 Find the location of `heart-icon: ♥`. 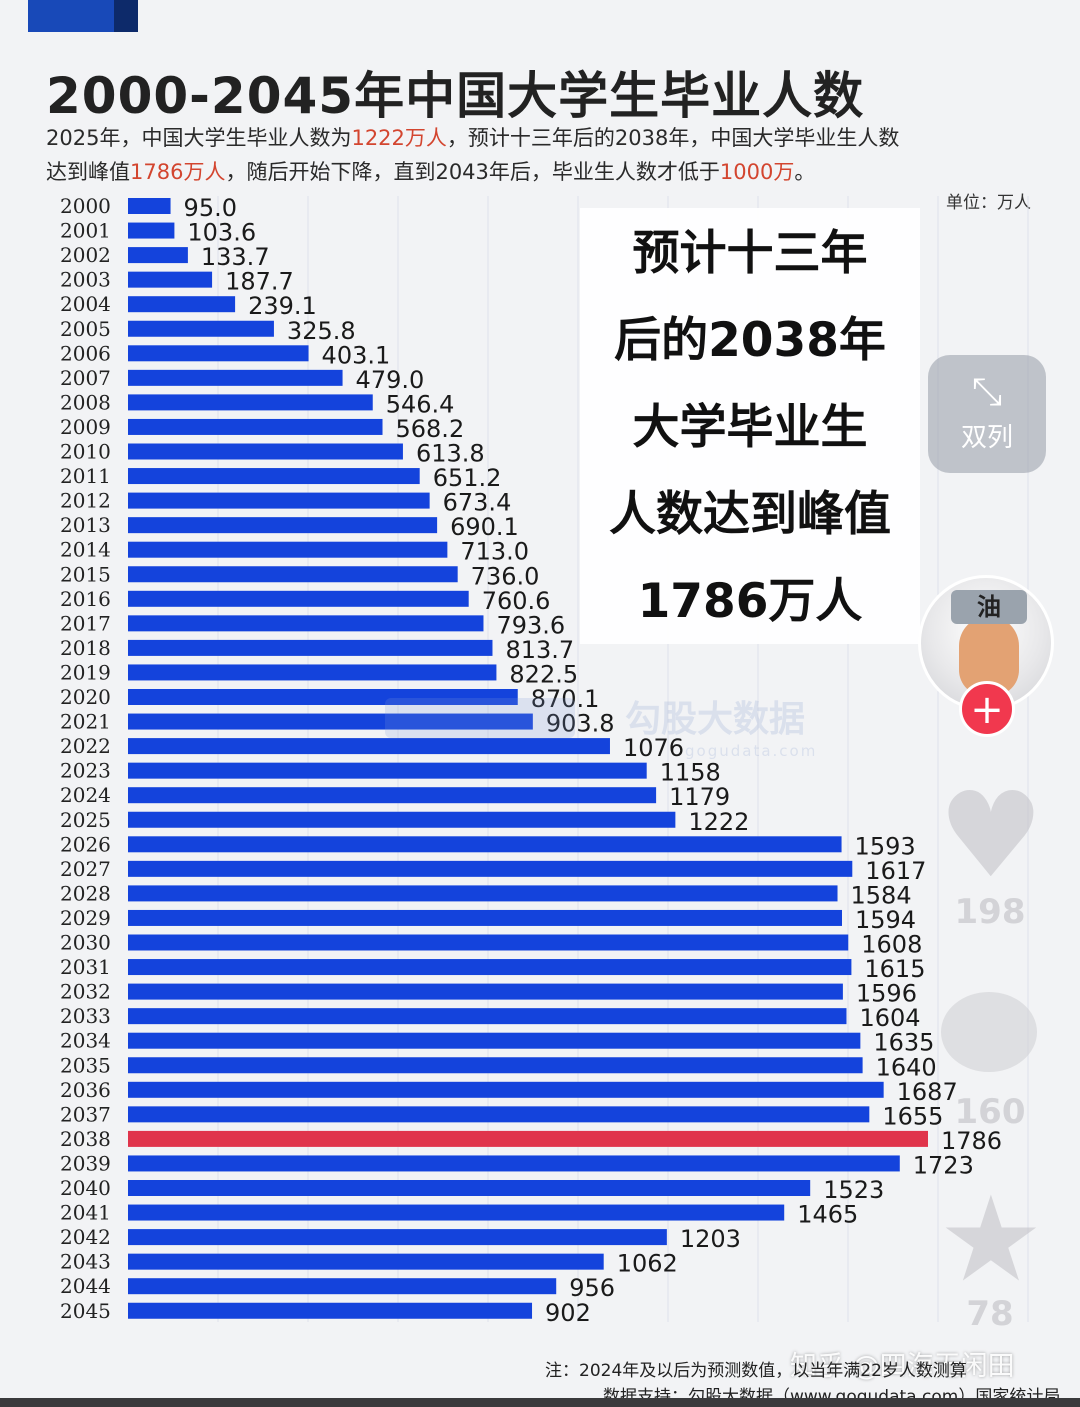

heart-icon: ♥ is located at coordinates (991, 835).